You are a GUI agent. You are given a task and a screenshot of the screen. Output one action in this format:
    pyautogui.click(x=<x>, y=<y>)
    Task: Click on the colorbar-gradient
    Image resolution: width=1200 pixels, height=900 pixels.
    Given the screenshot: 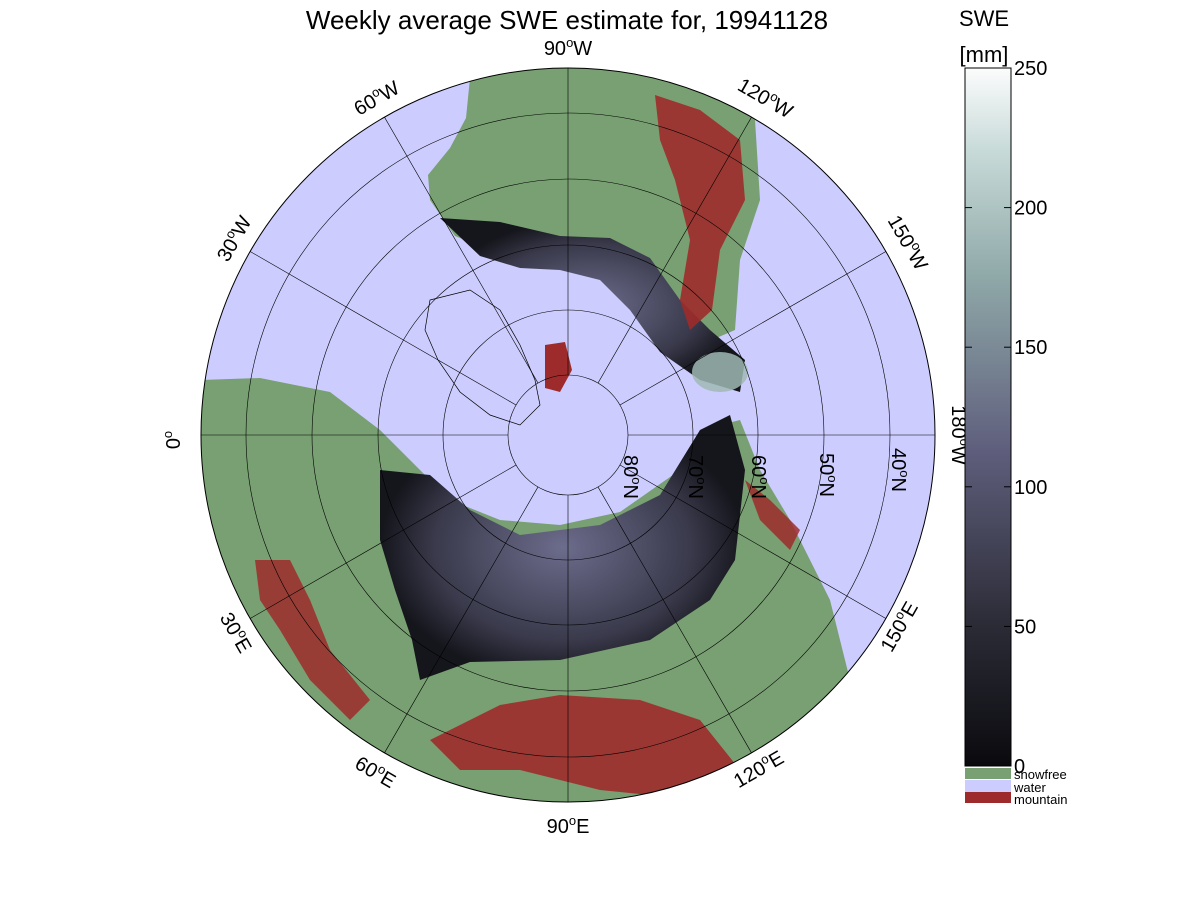 What is the action you would take?
    pyautogui.click(x=988, y=417)
    